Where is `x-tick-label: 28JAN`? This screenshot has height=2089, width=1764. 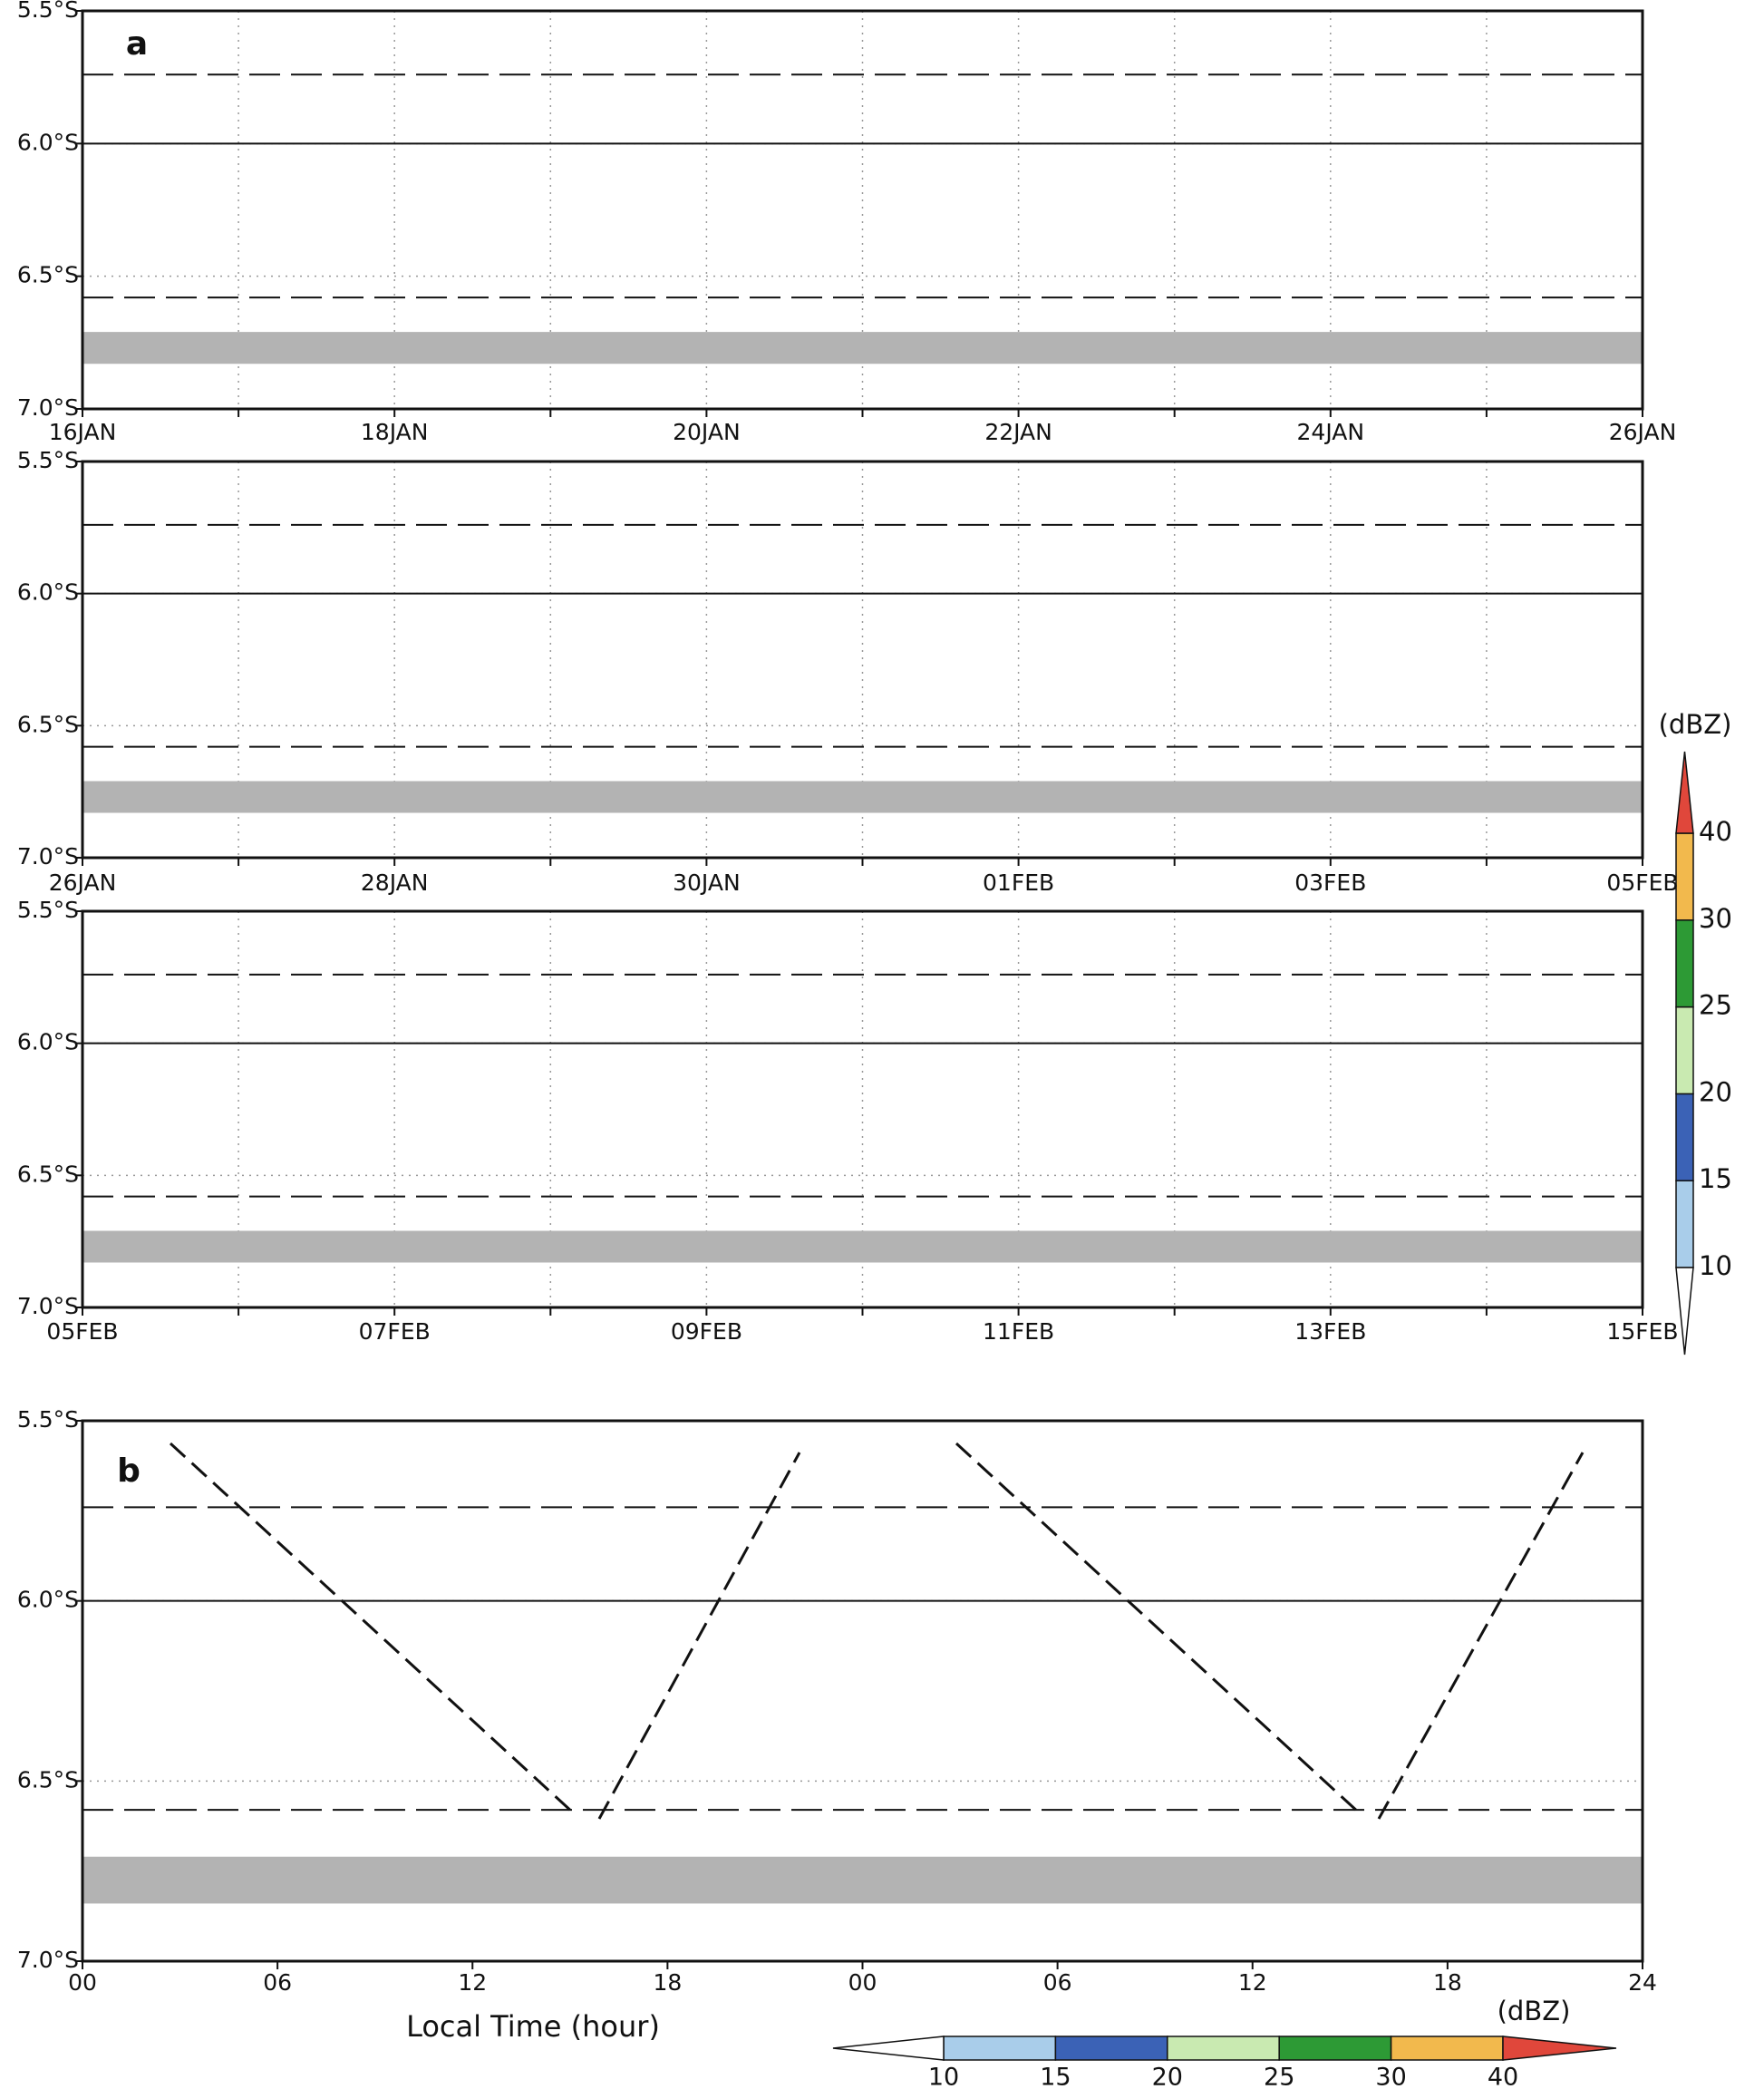 x-tick-label: 28JAN is located at coordinates (395, 883).